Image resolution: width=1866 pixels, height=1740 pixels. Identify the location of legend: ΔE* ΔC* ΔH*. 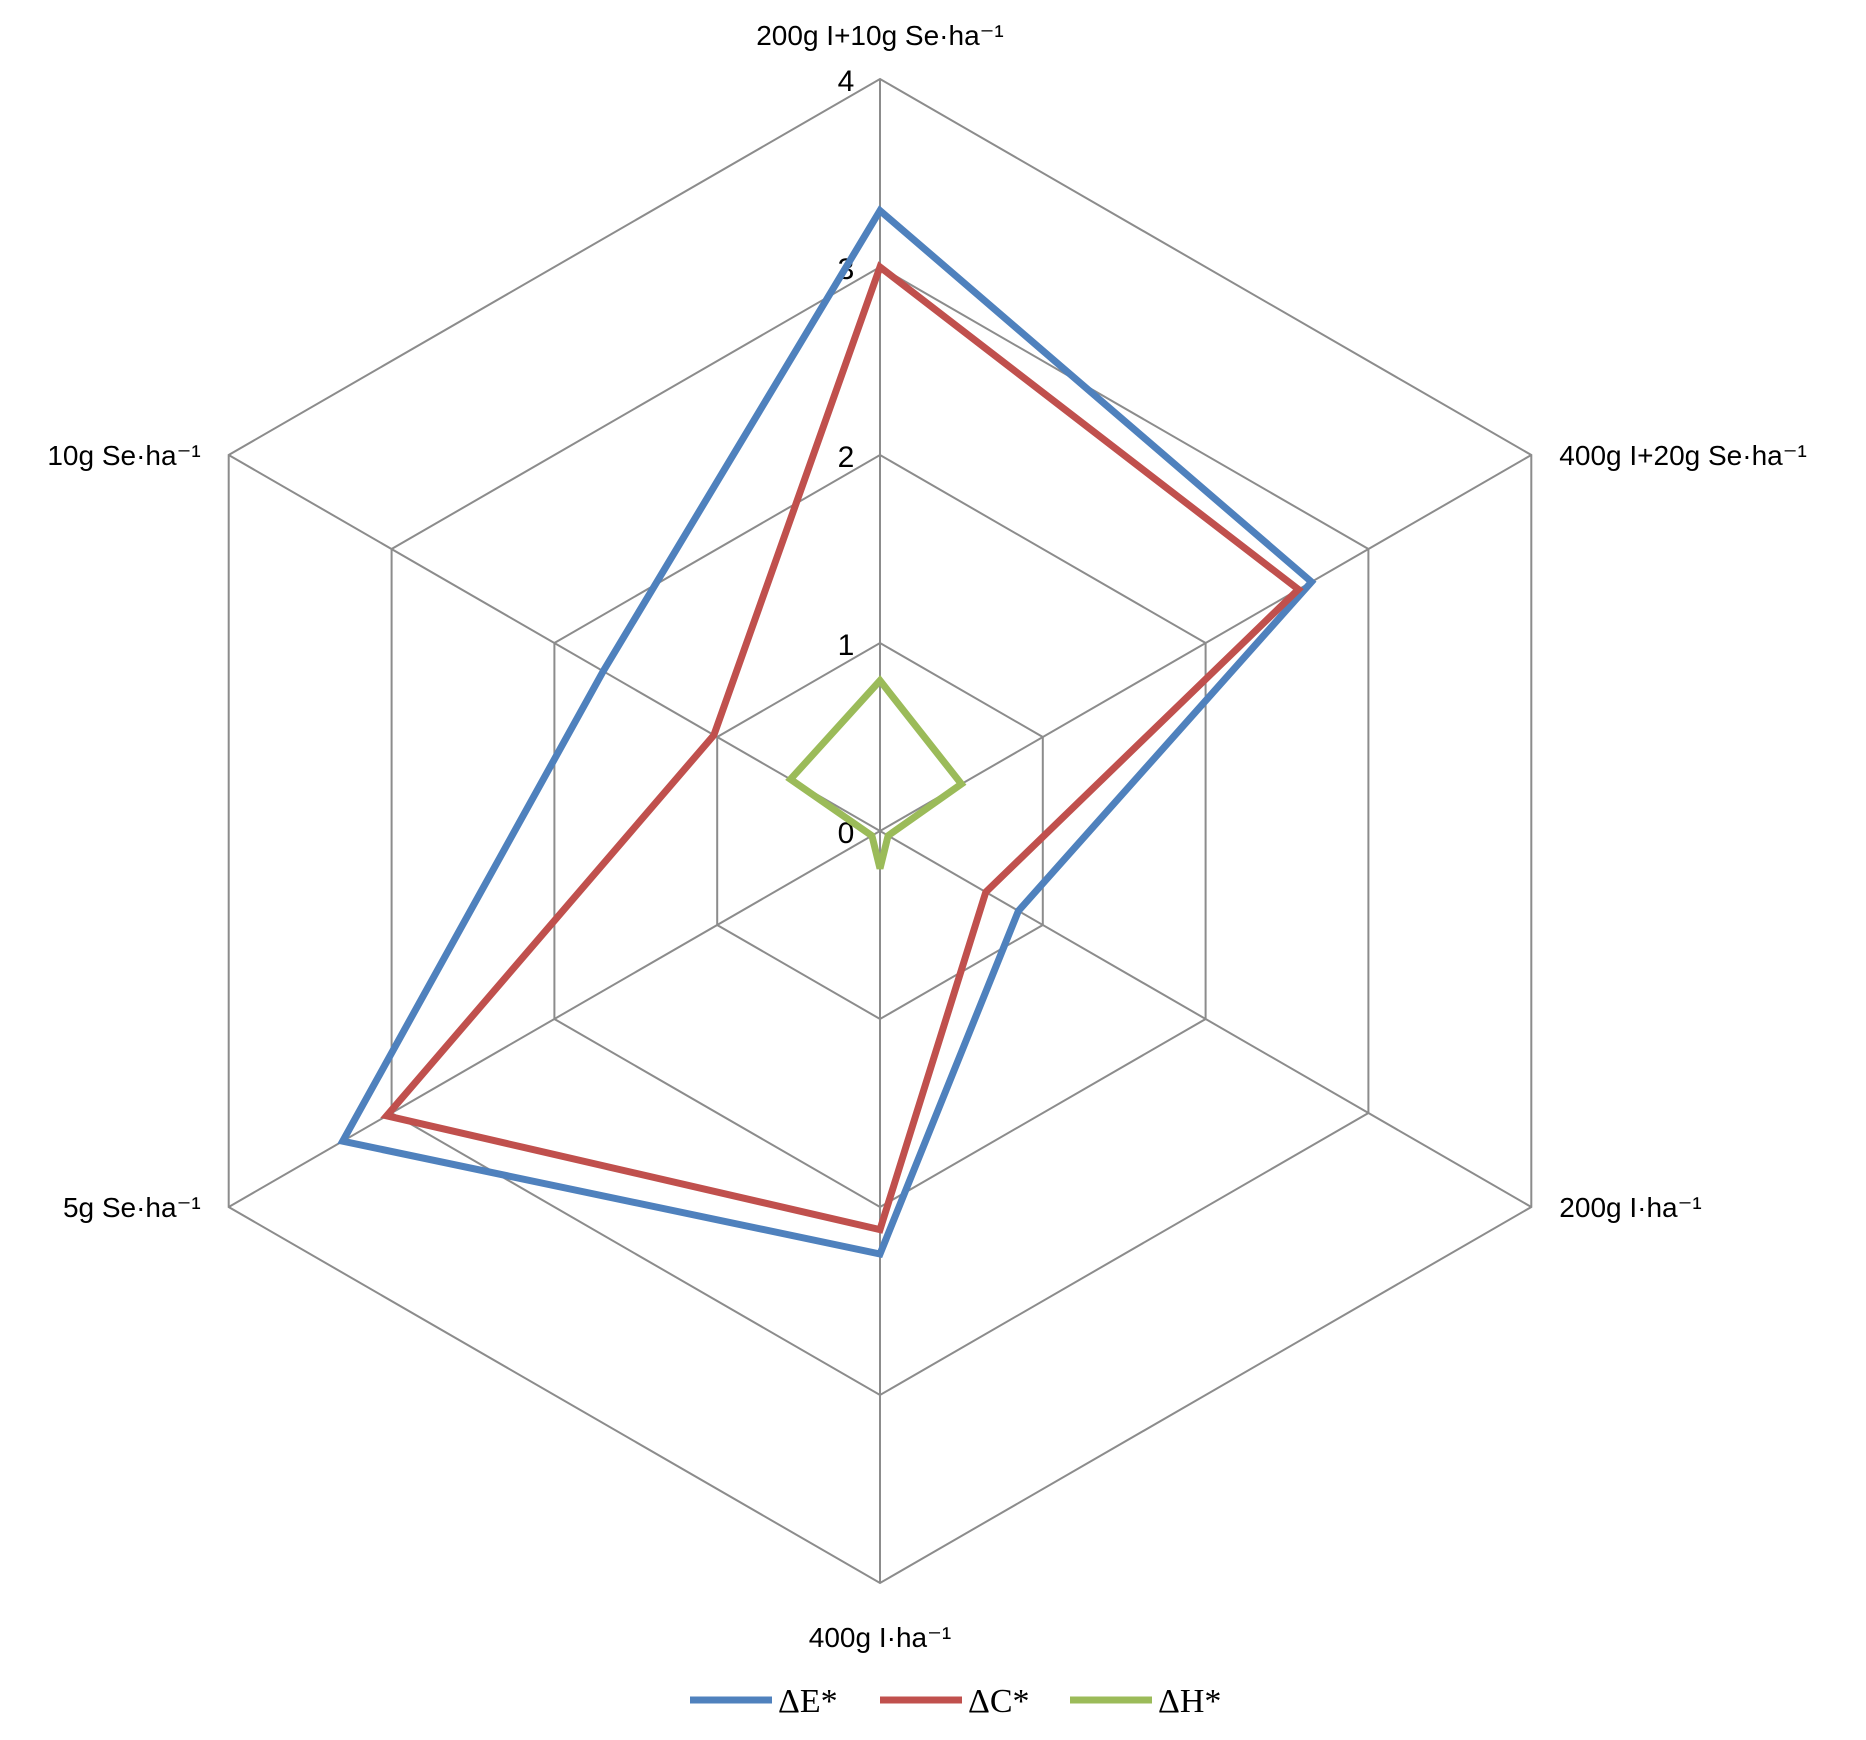
(955, 1701).